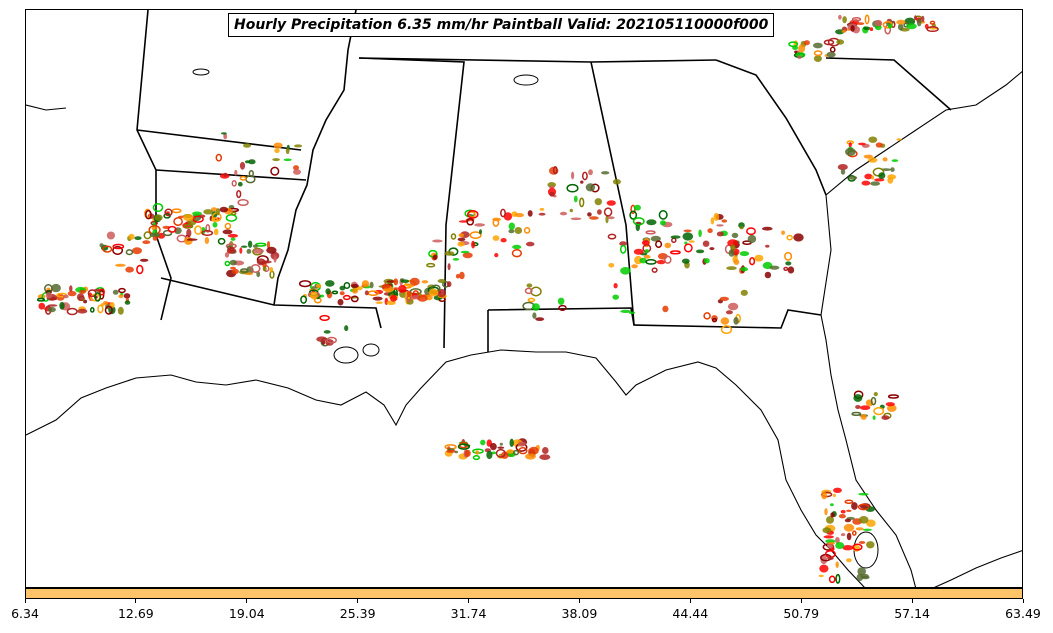  I want to click on colorbar-tick-label: 25.39, so click(357, 613).